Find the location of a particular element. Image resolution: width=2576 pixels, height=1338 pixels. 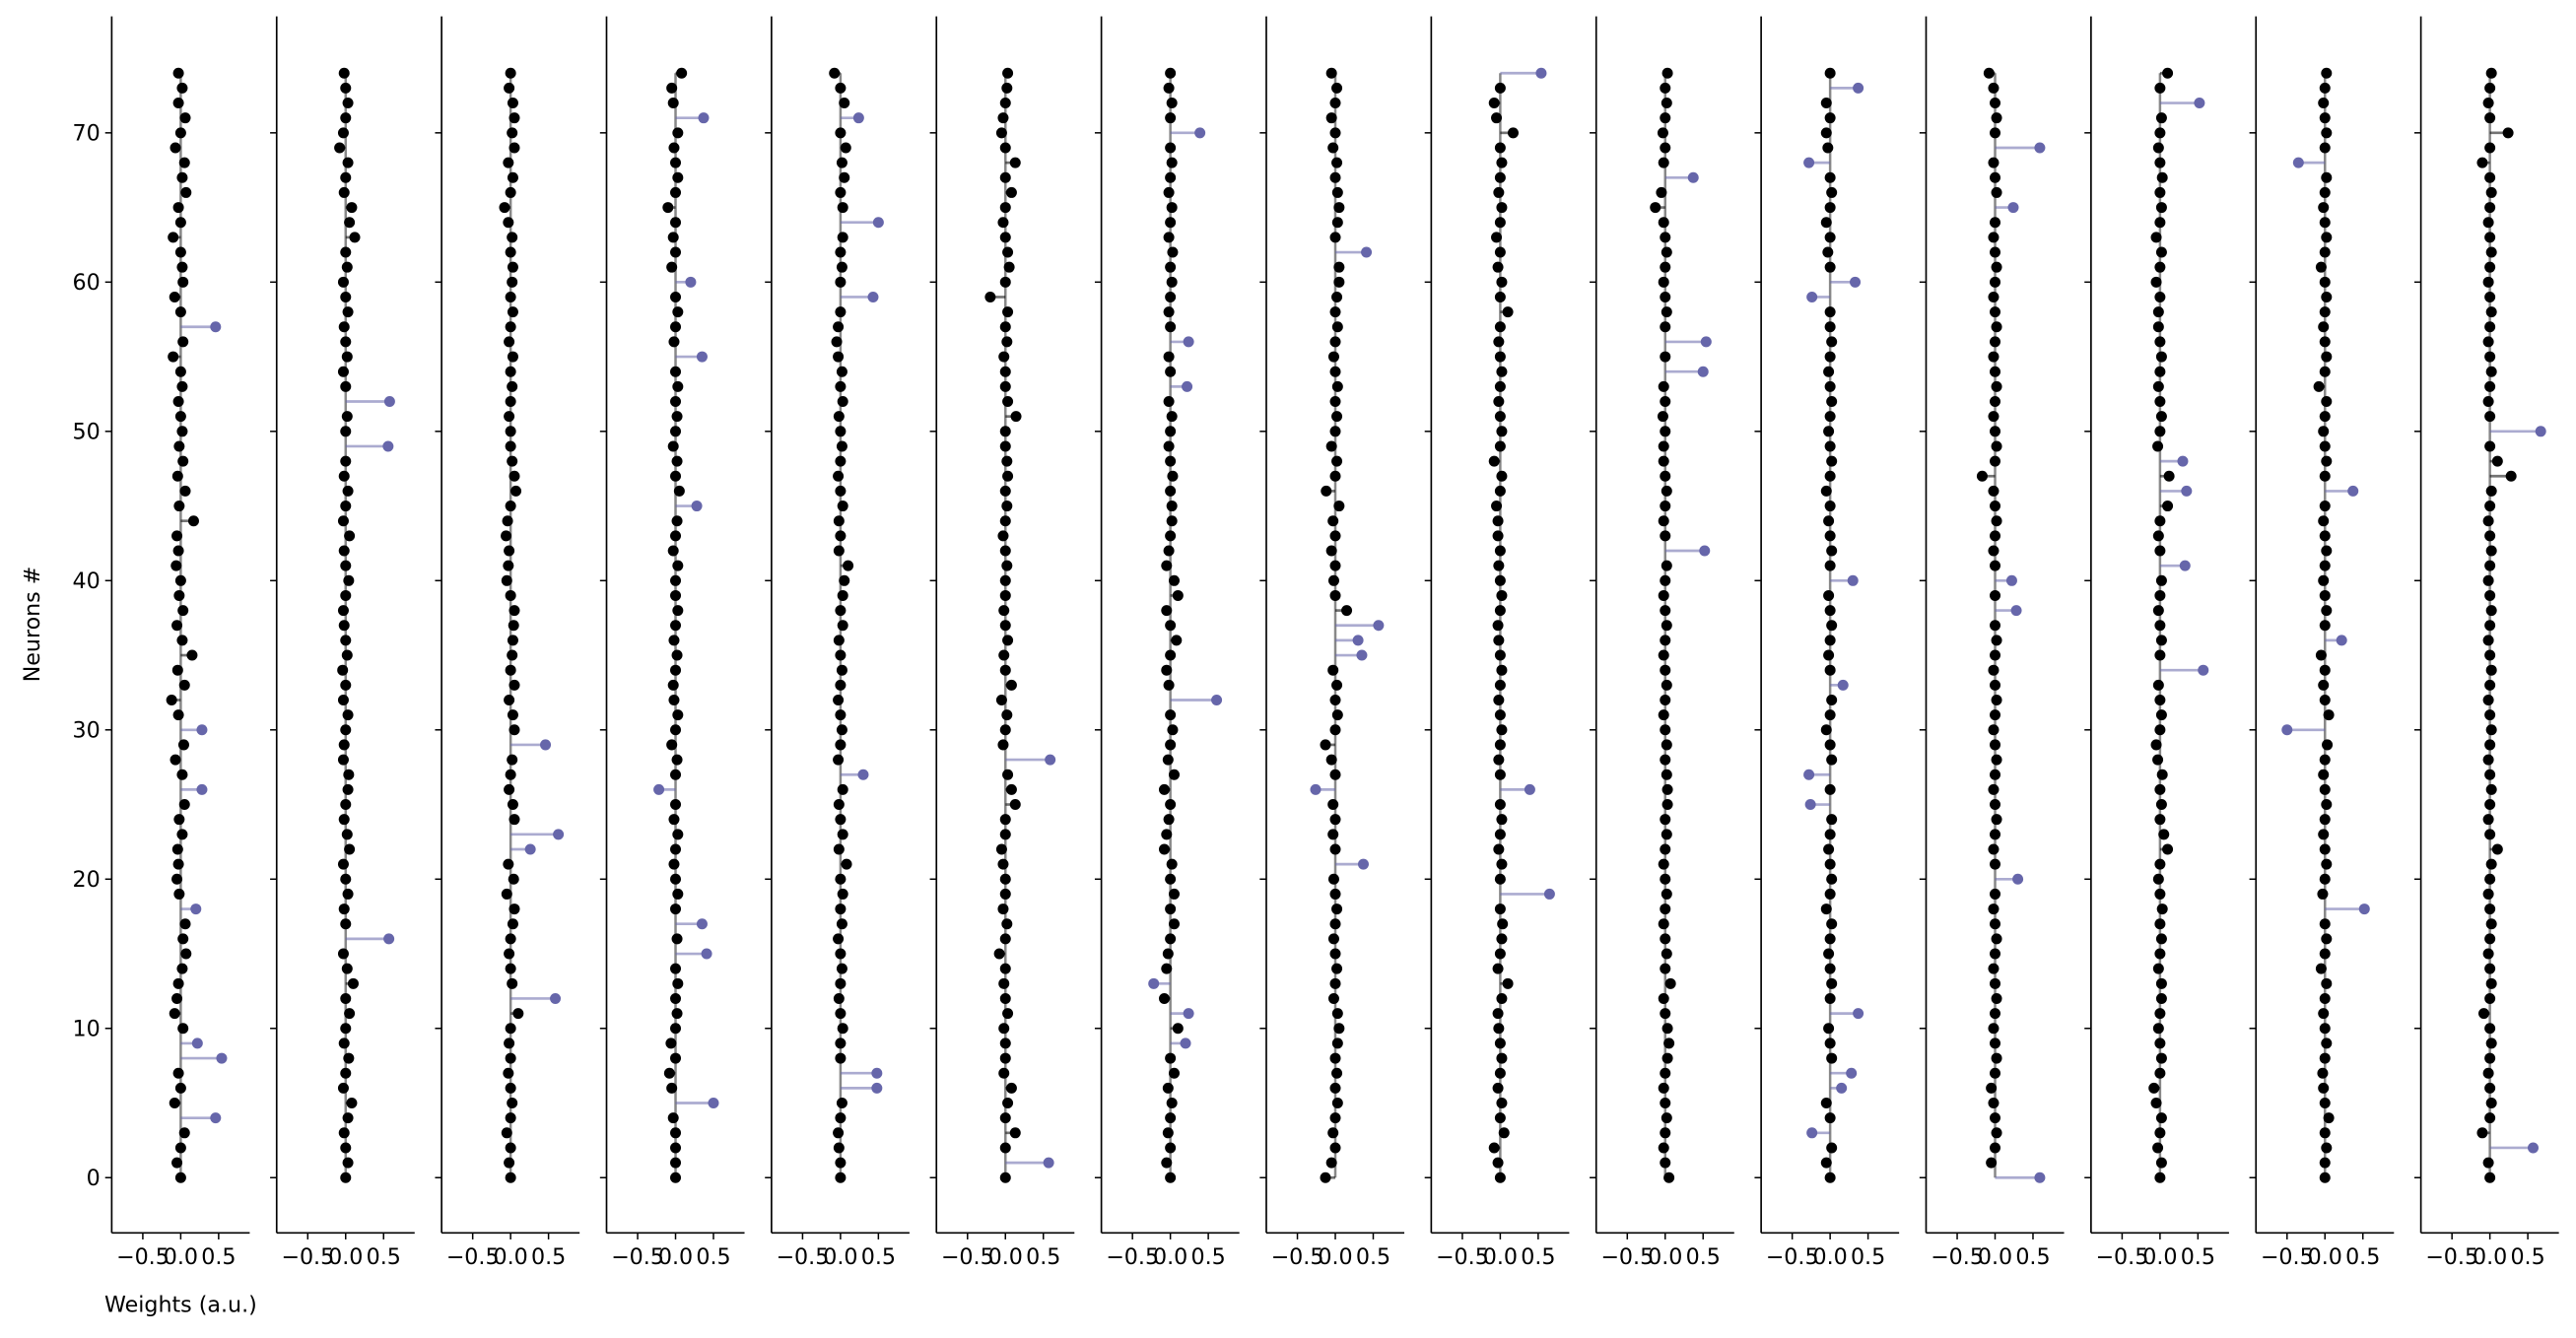

x-tick-label: −0.5 is located at coordinates (2287, 1257).